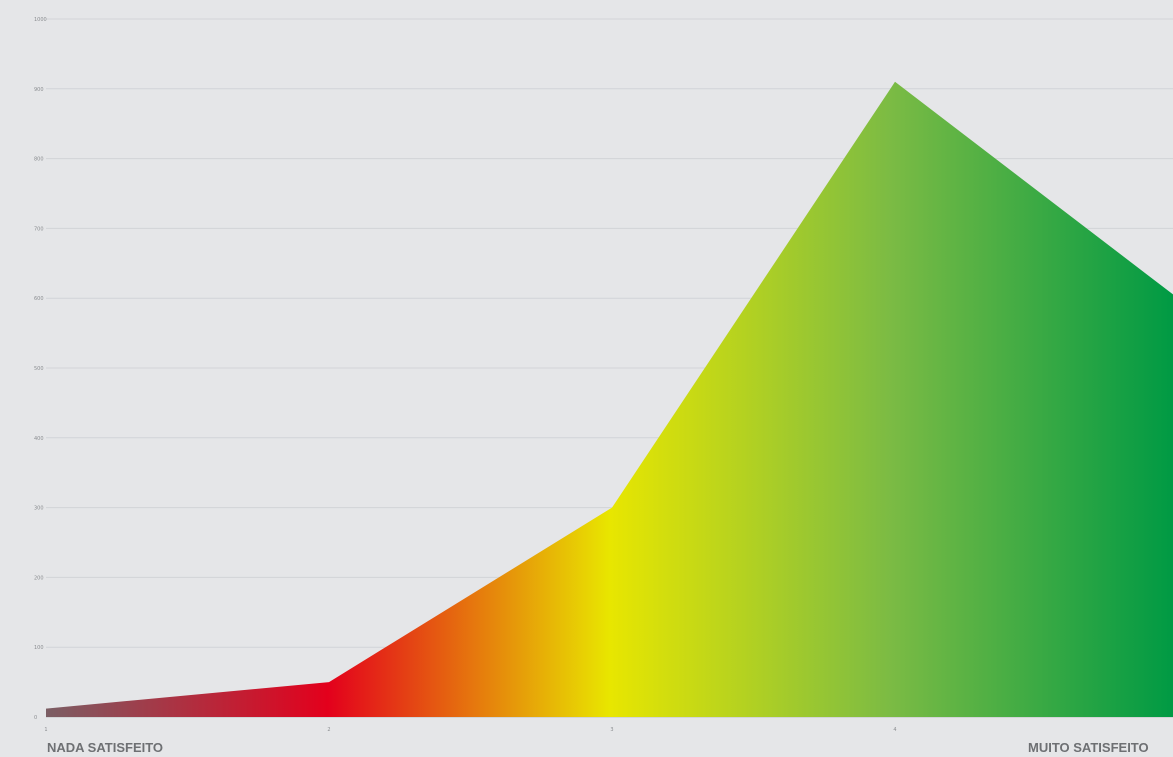  I want to click on x-tick-label: 3, so click(611, 730).